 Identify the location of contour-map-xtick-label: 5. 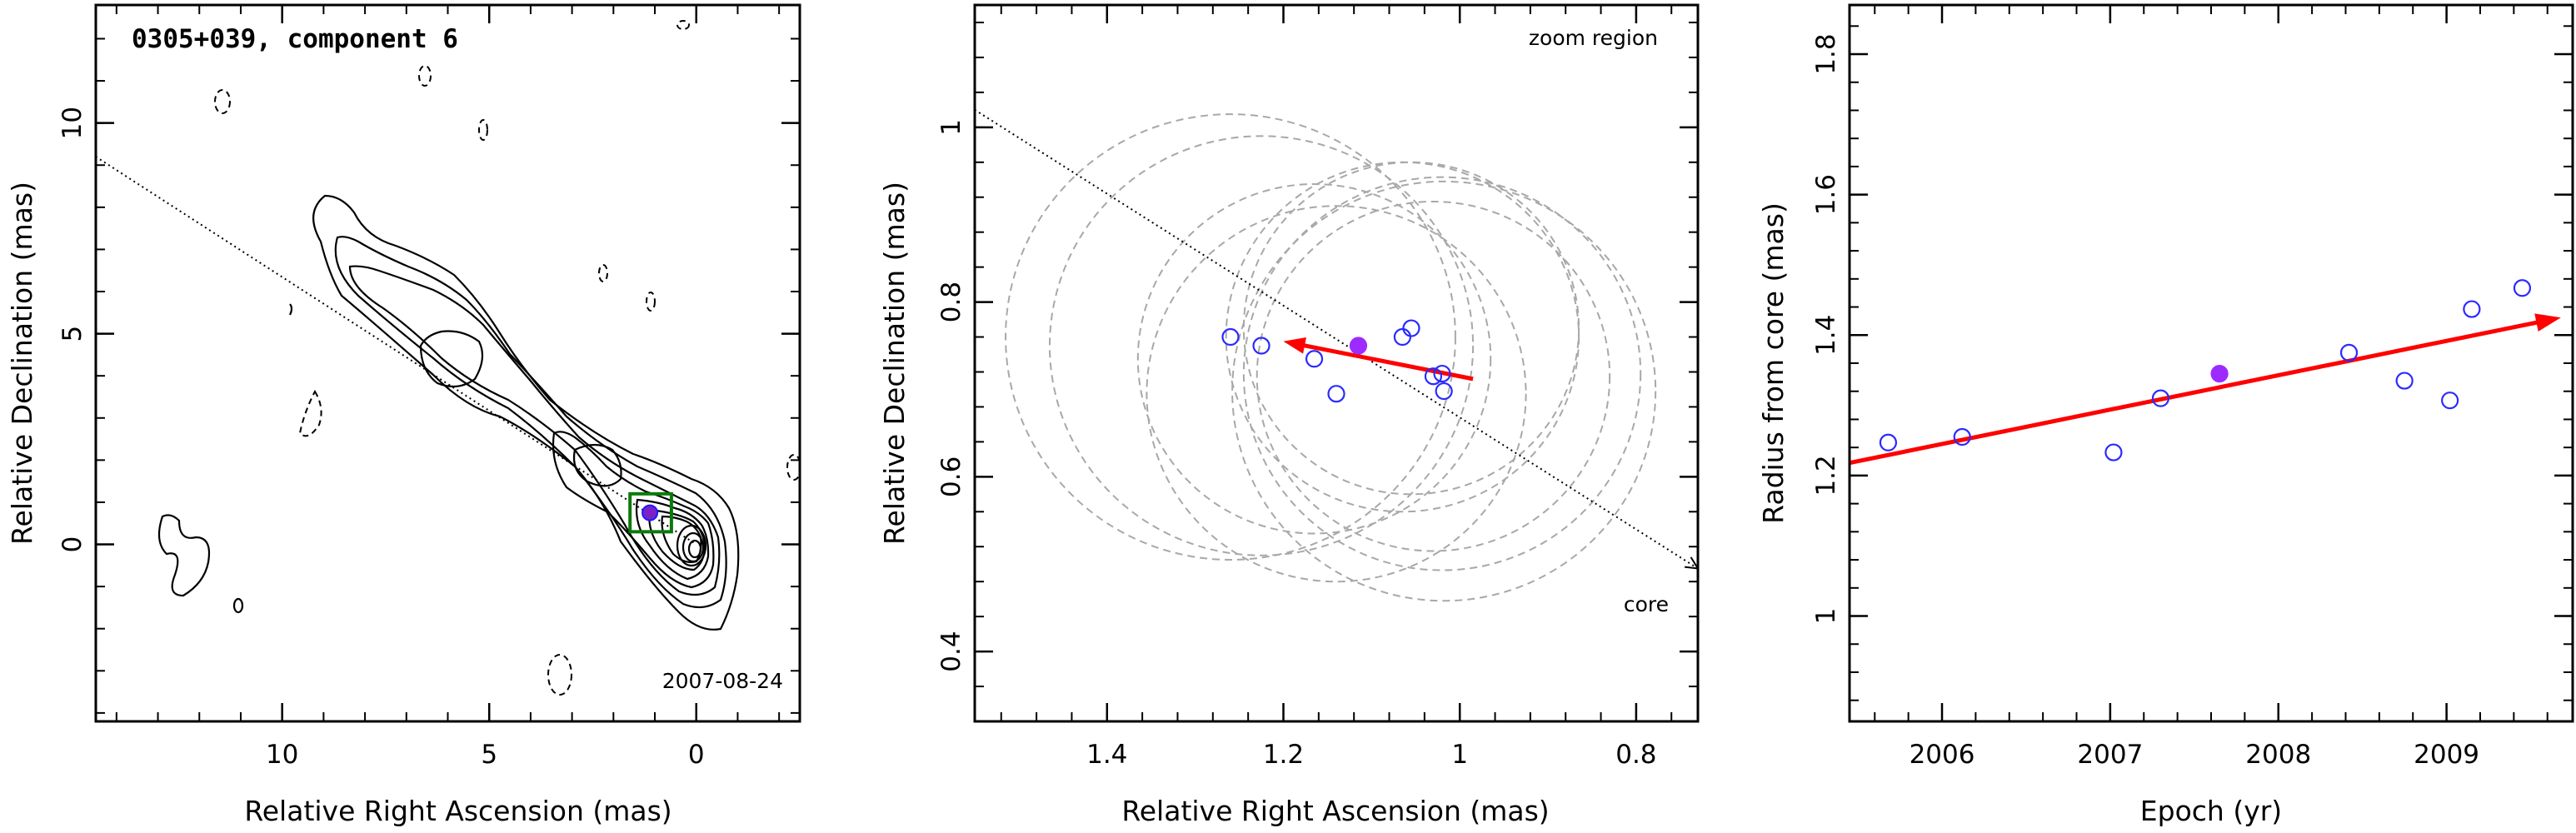
(489, 755).